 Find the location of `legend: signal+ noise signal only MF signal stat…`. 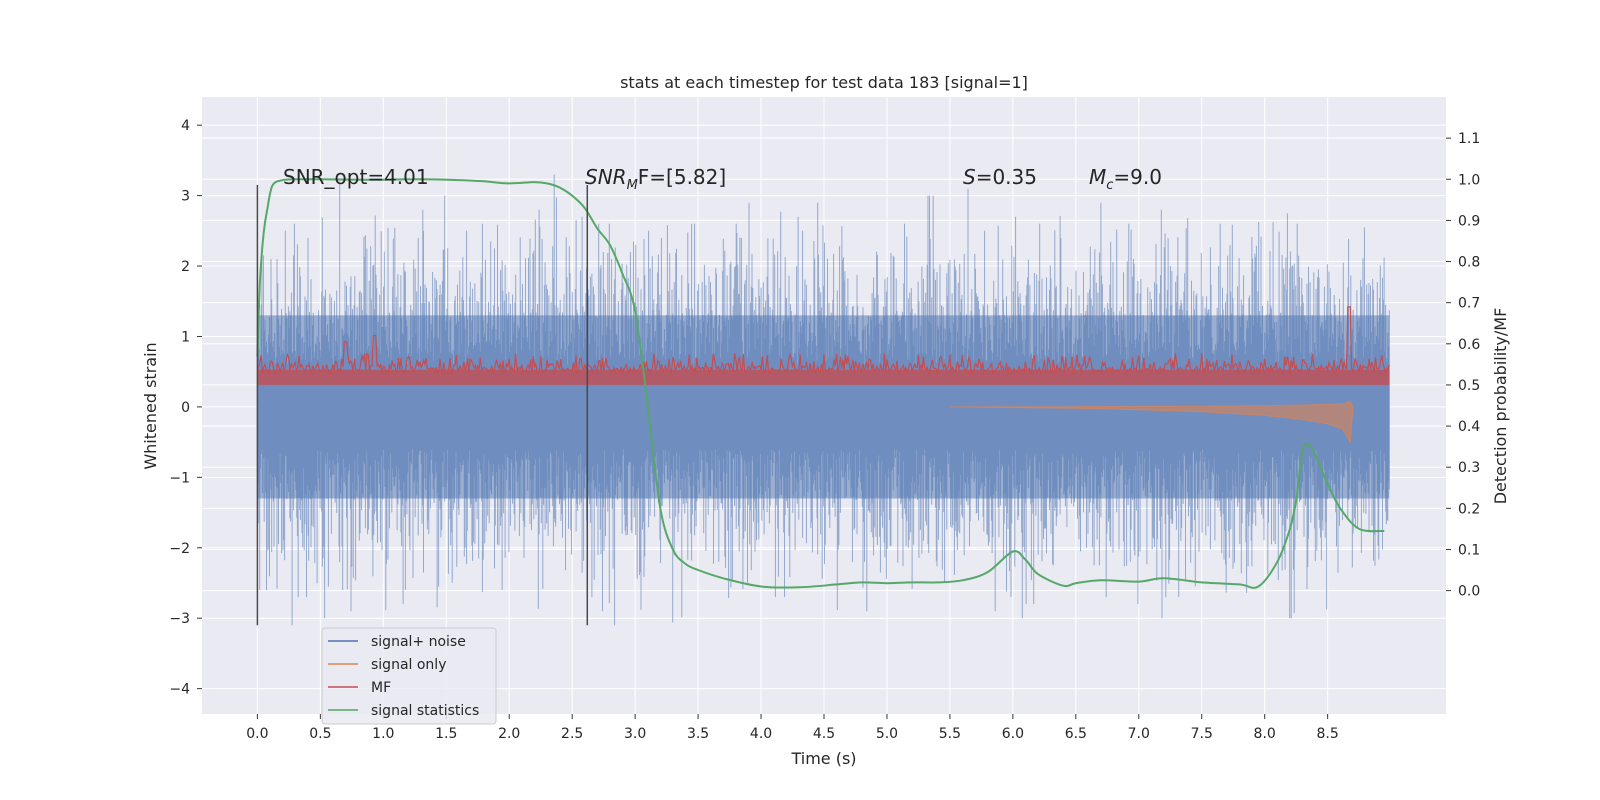

legend: signal+ noise signal only MF signal stat… is located at coordinates (409, 676).